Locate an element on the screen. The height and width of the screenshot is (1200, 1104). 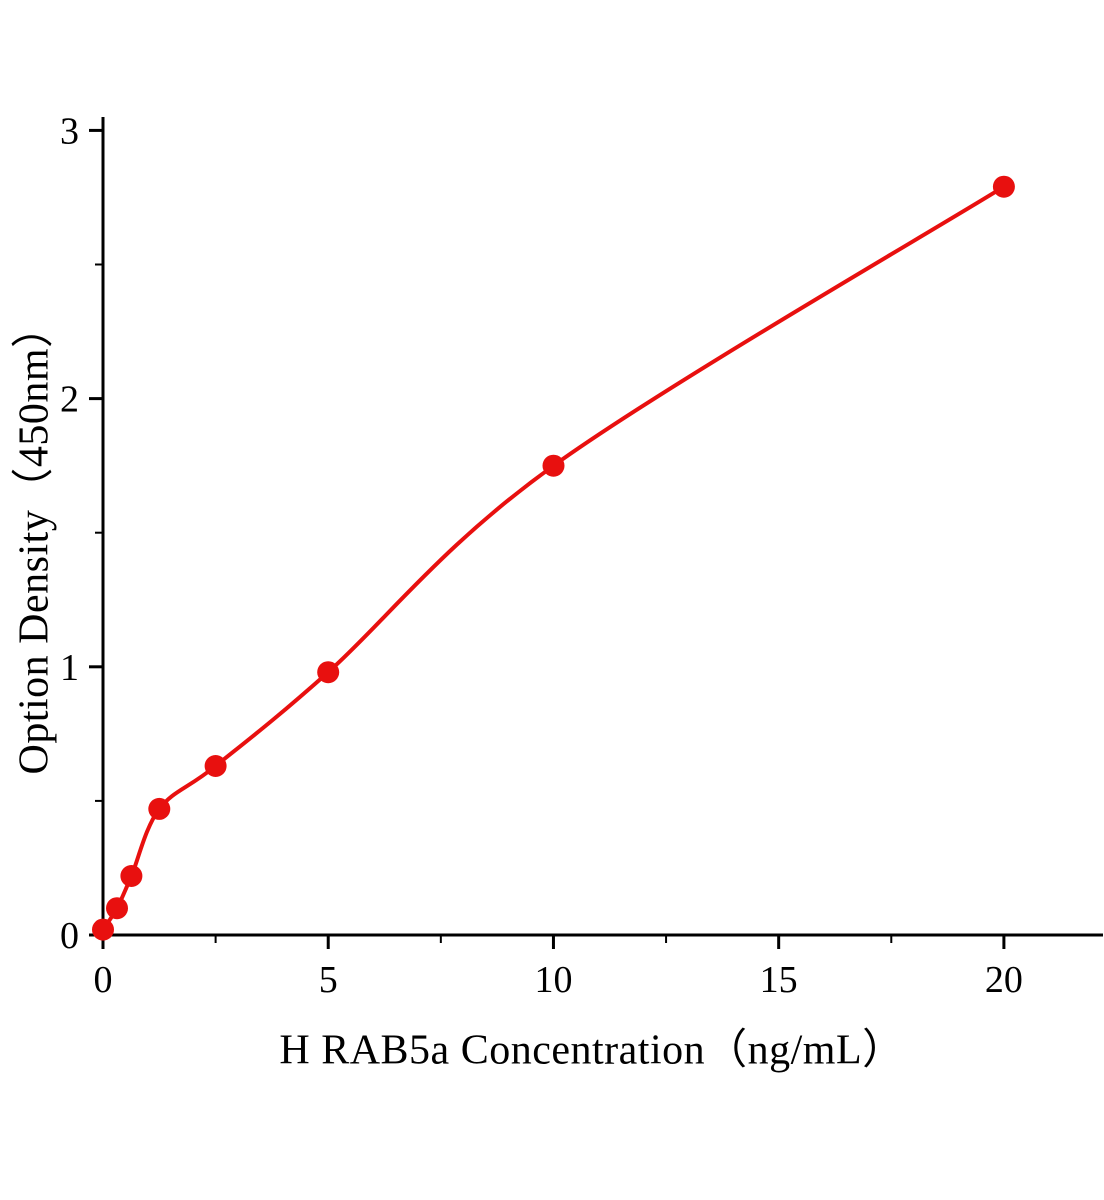
y-axis-tick-label: 3 is located at coordinates (69, 131).